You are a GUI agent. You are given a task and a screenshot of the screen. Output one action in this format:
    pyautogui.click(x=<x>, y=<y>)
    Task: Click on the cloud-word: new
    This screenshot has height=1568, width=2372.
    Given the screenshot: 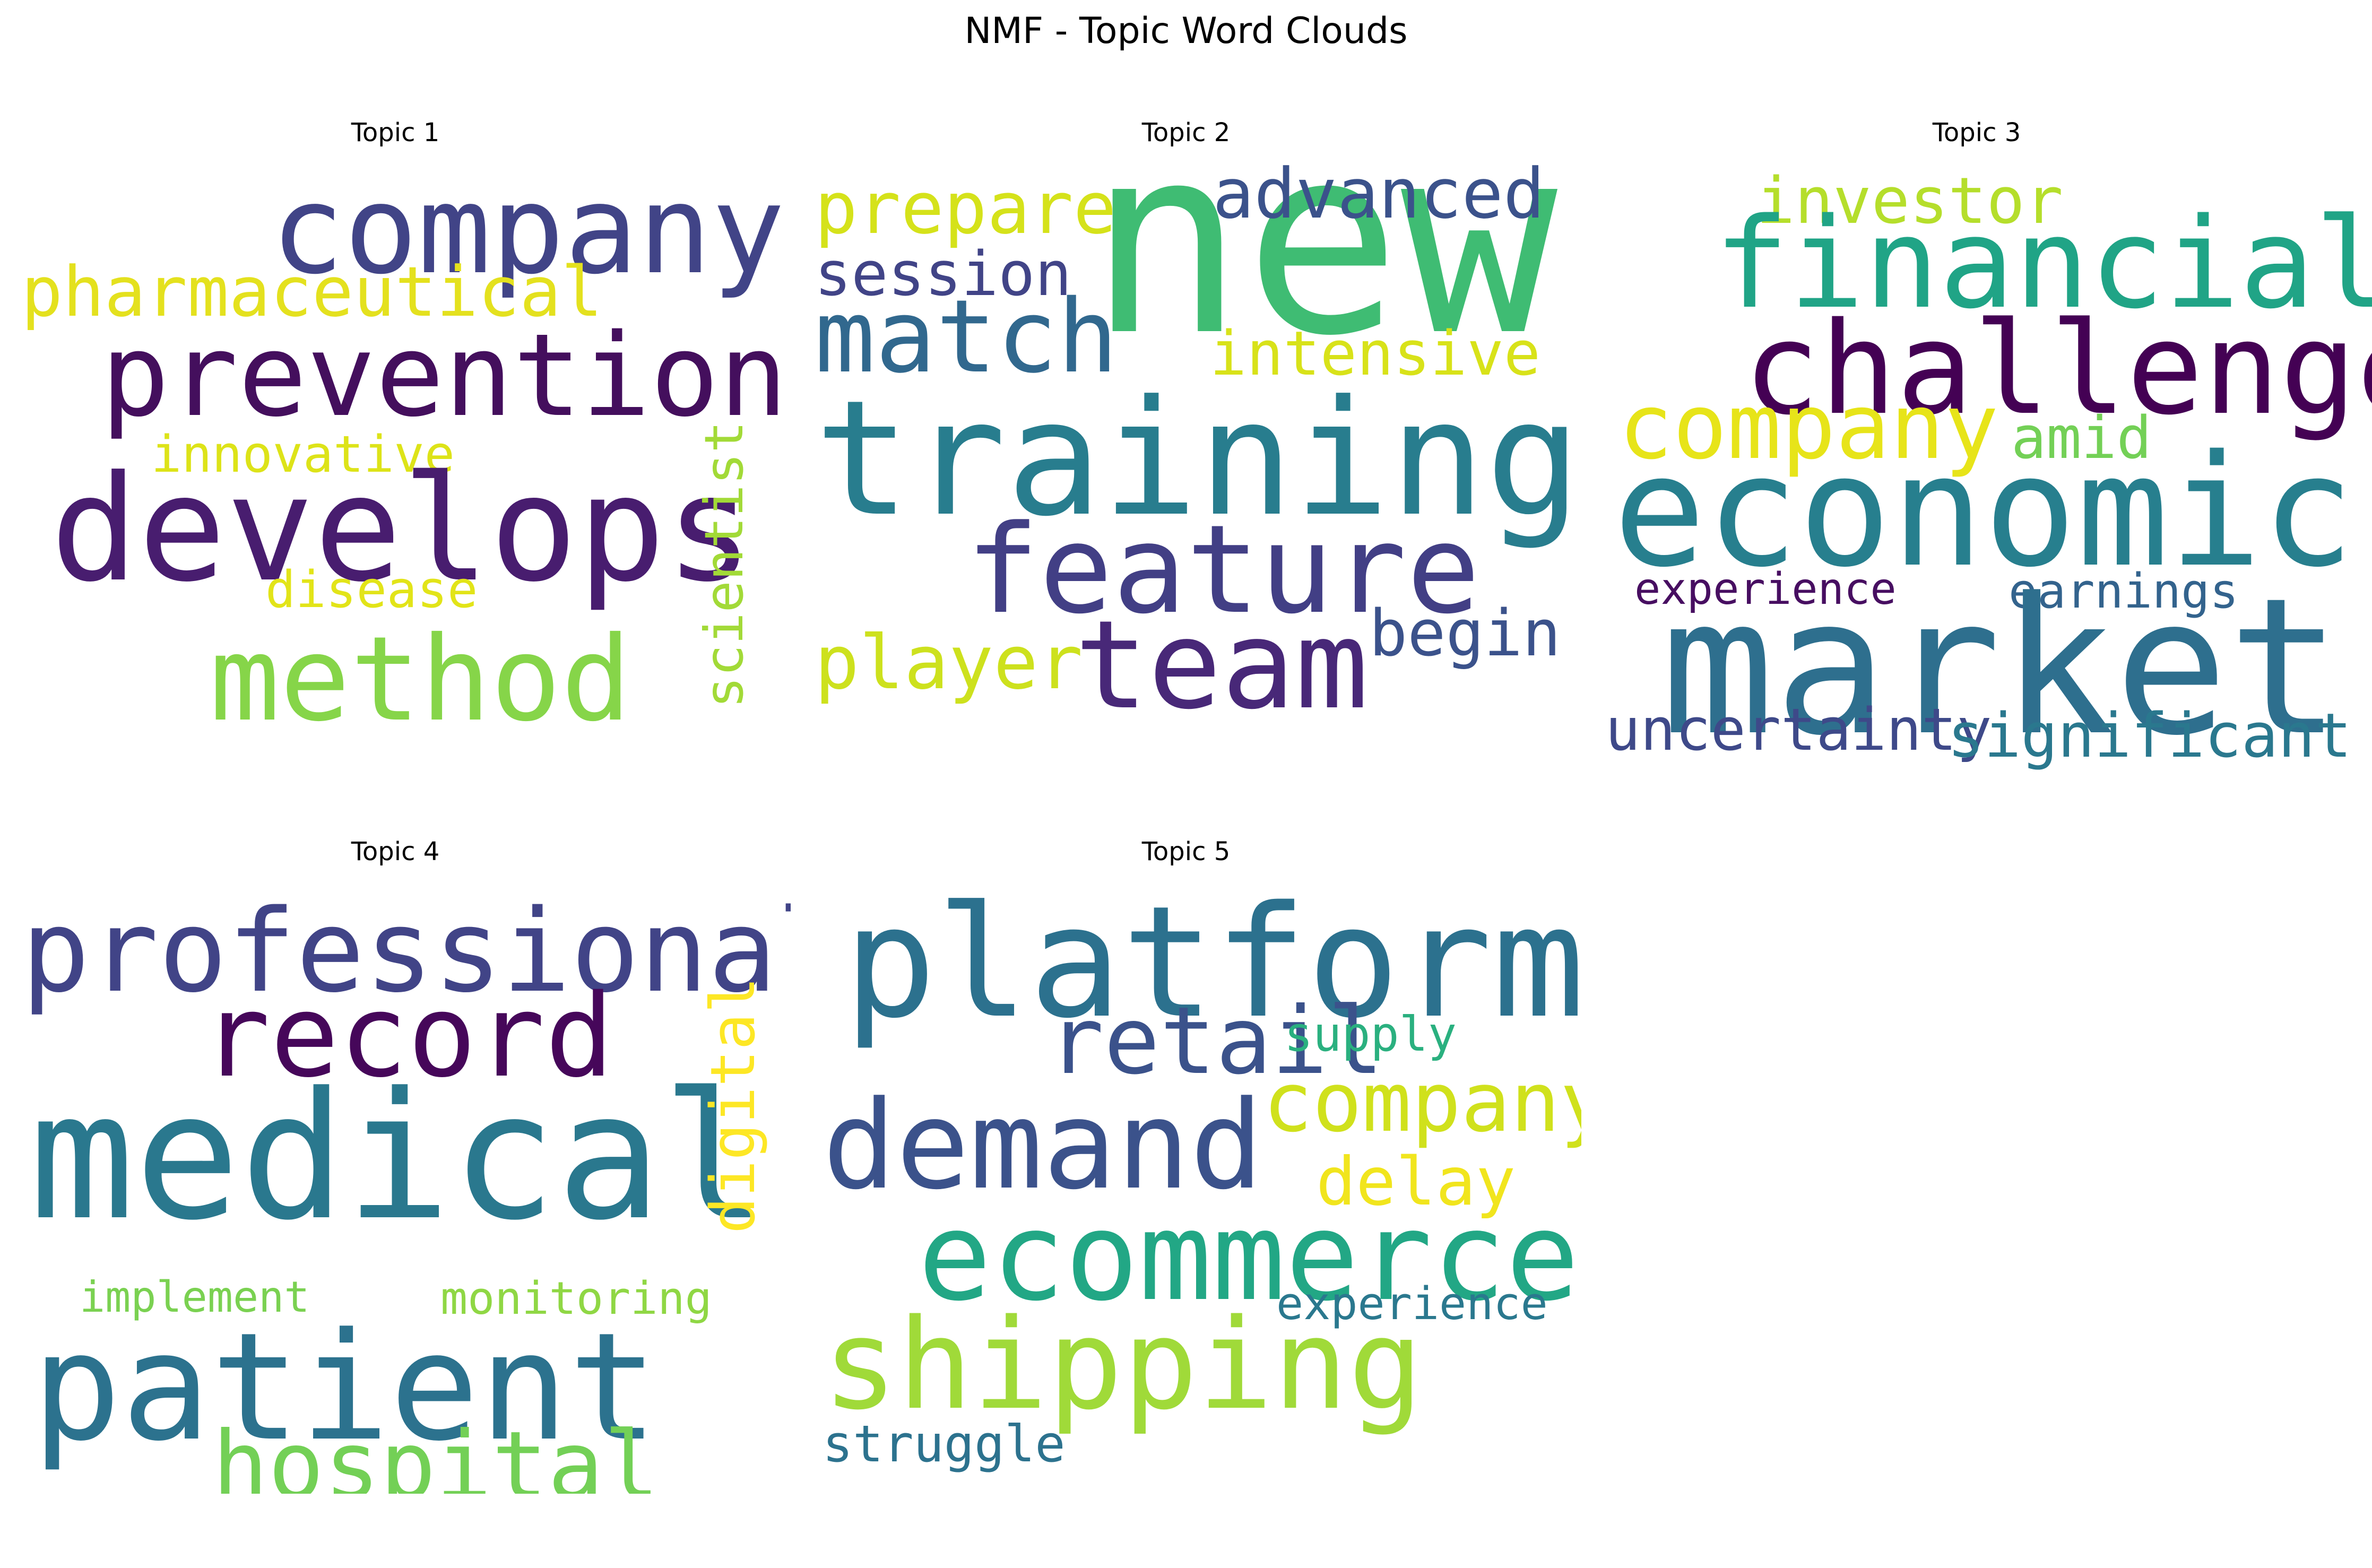 What is the action you would take?
    pyautogui.click(x=1323, y=276)
    